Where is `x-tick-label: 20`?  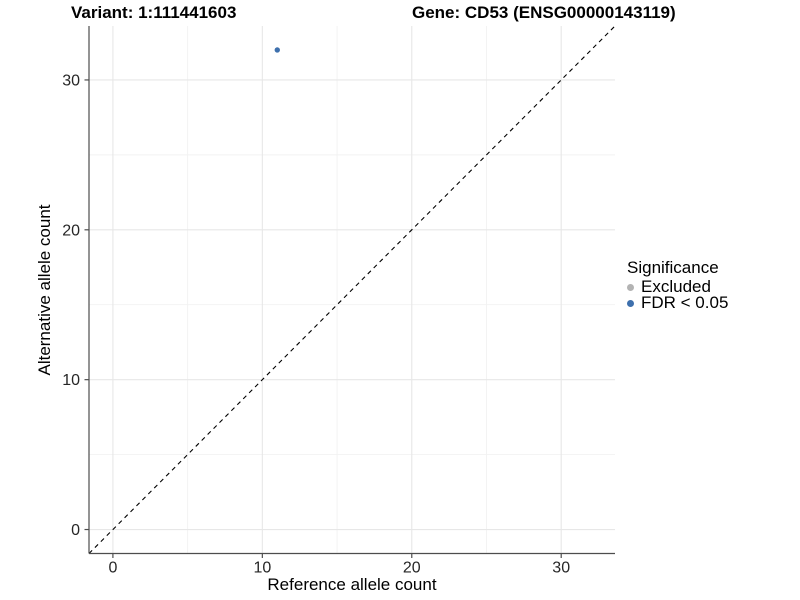 x-tick-label: 20 is located at coordinates (412, 568).